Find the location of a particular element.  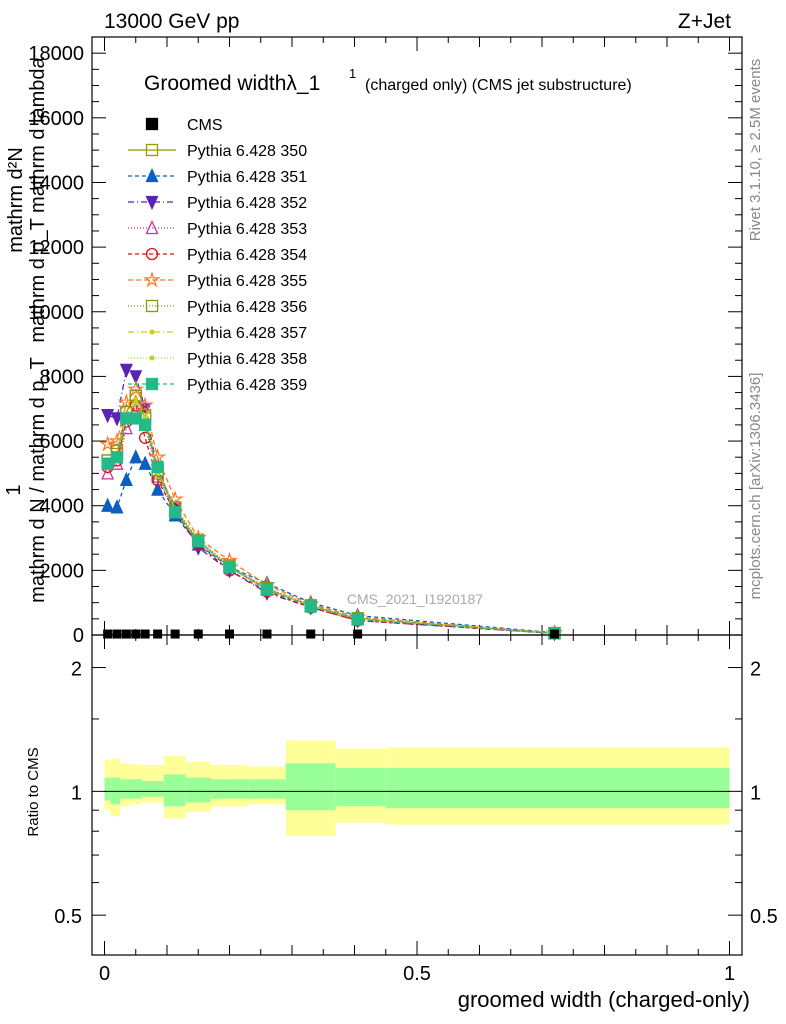

chart-title-sup: 1 is located at coordinates (352, 73).